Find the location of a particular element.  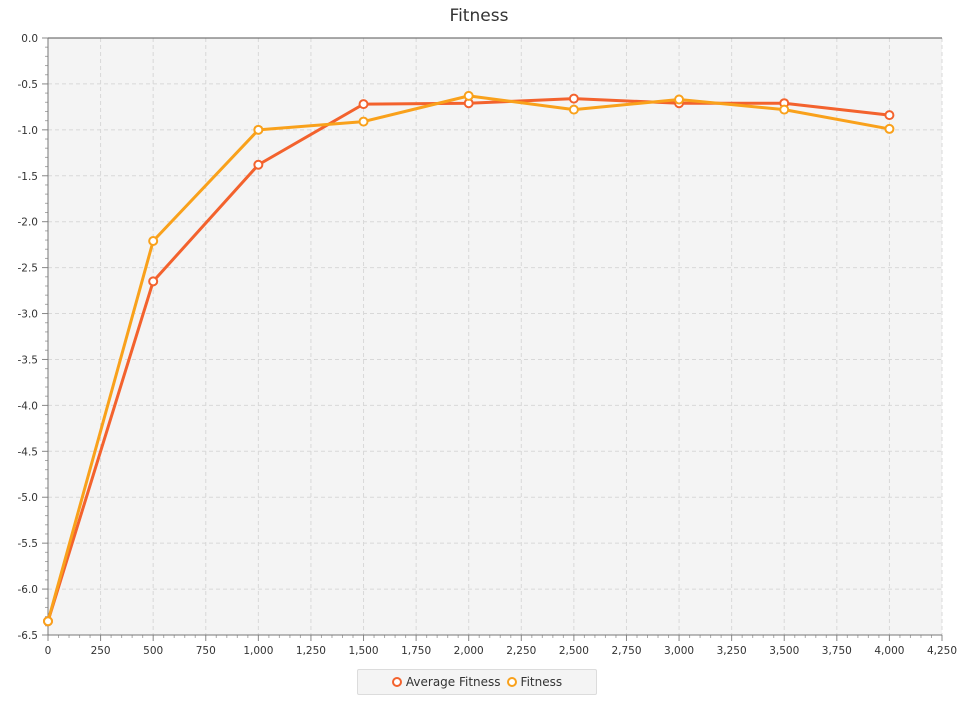

chart-title: Fitness is located at coordinates (479, 16).